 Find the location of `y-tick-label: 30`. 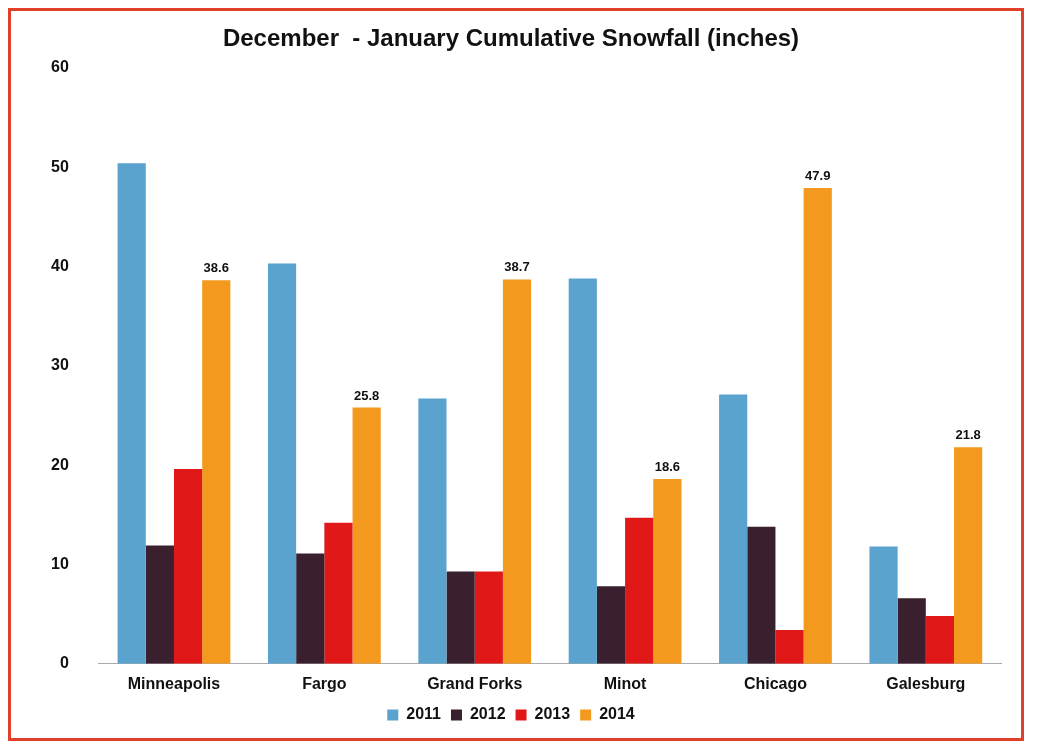

y-tick-label: 30 is located at coordinates (60, 365).